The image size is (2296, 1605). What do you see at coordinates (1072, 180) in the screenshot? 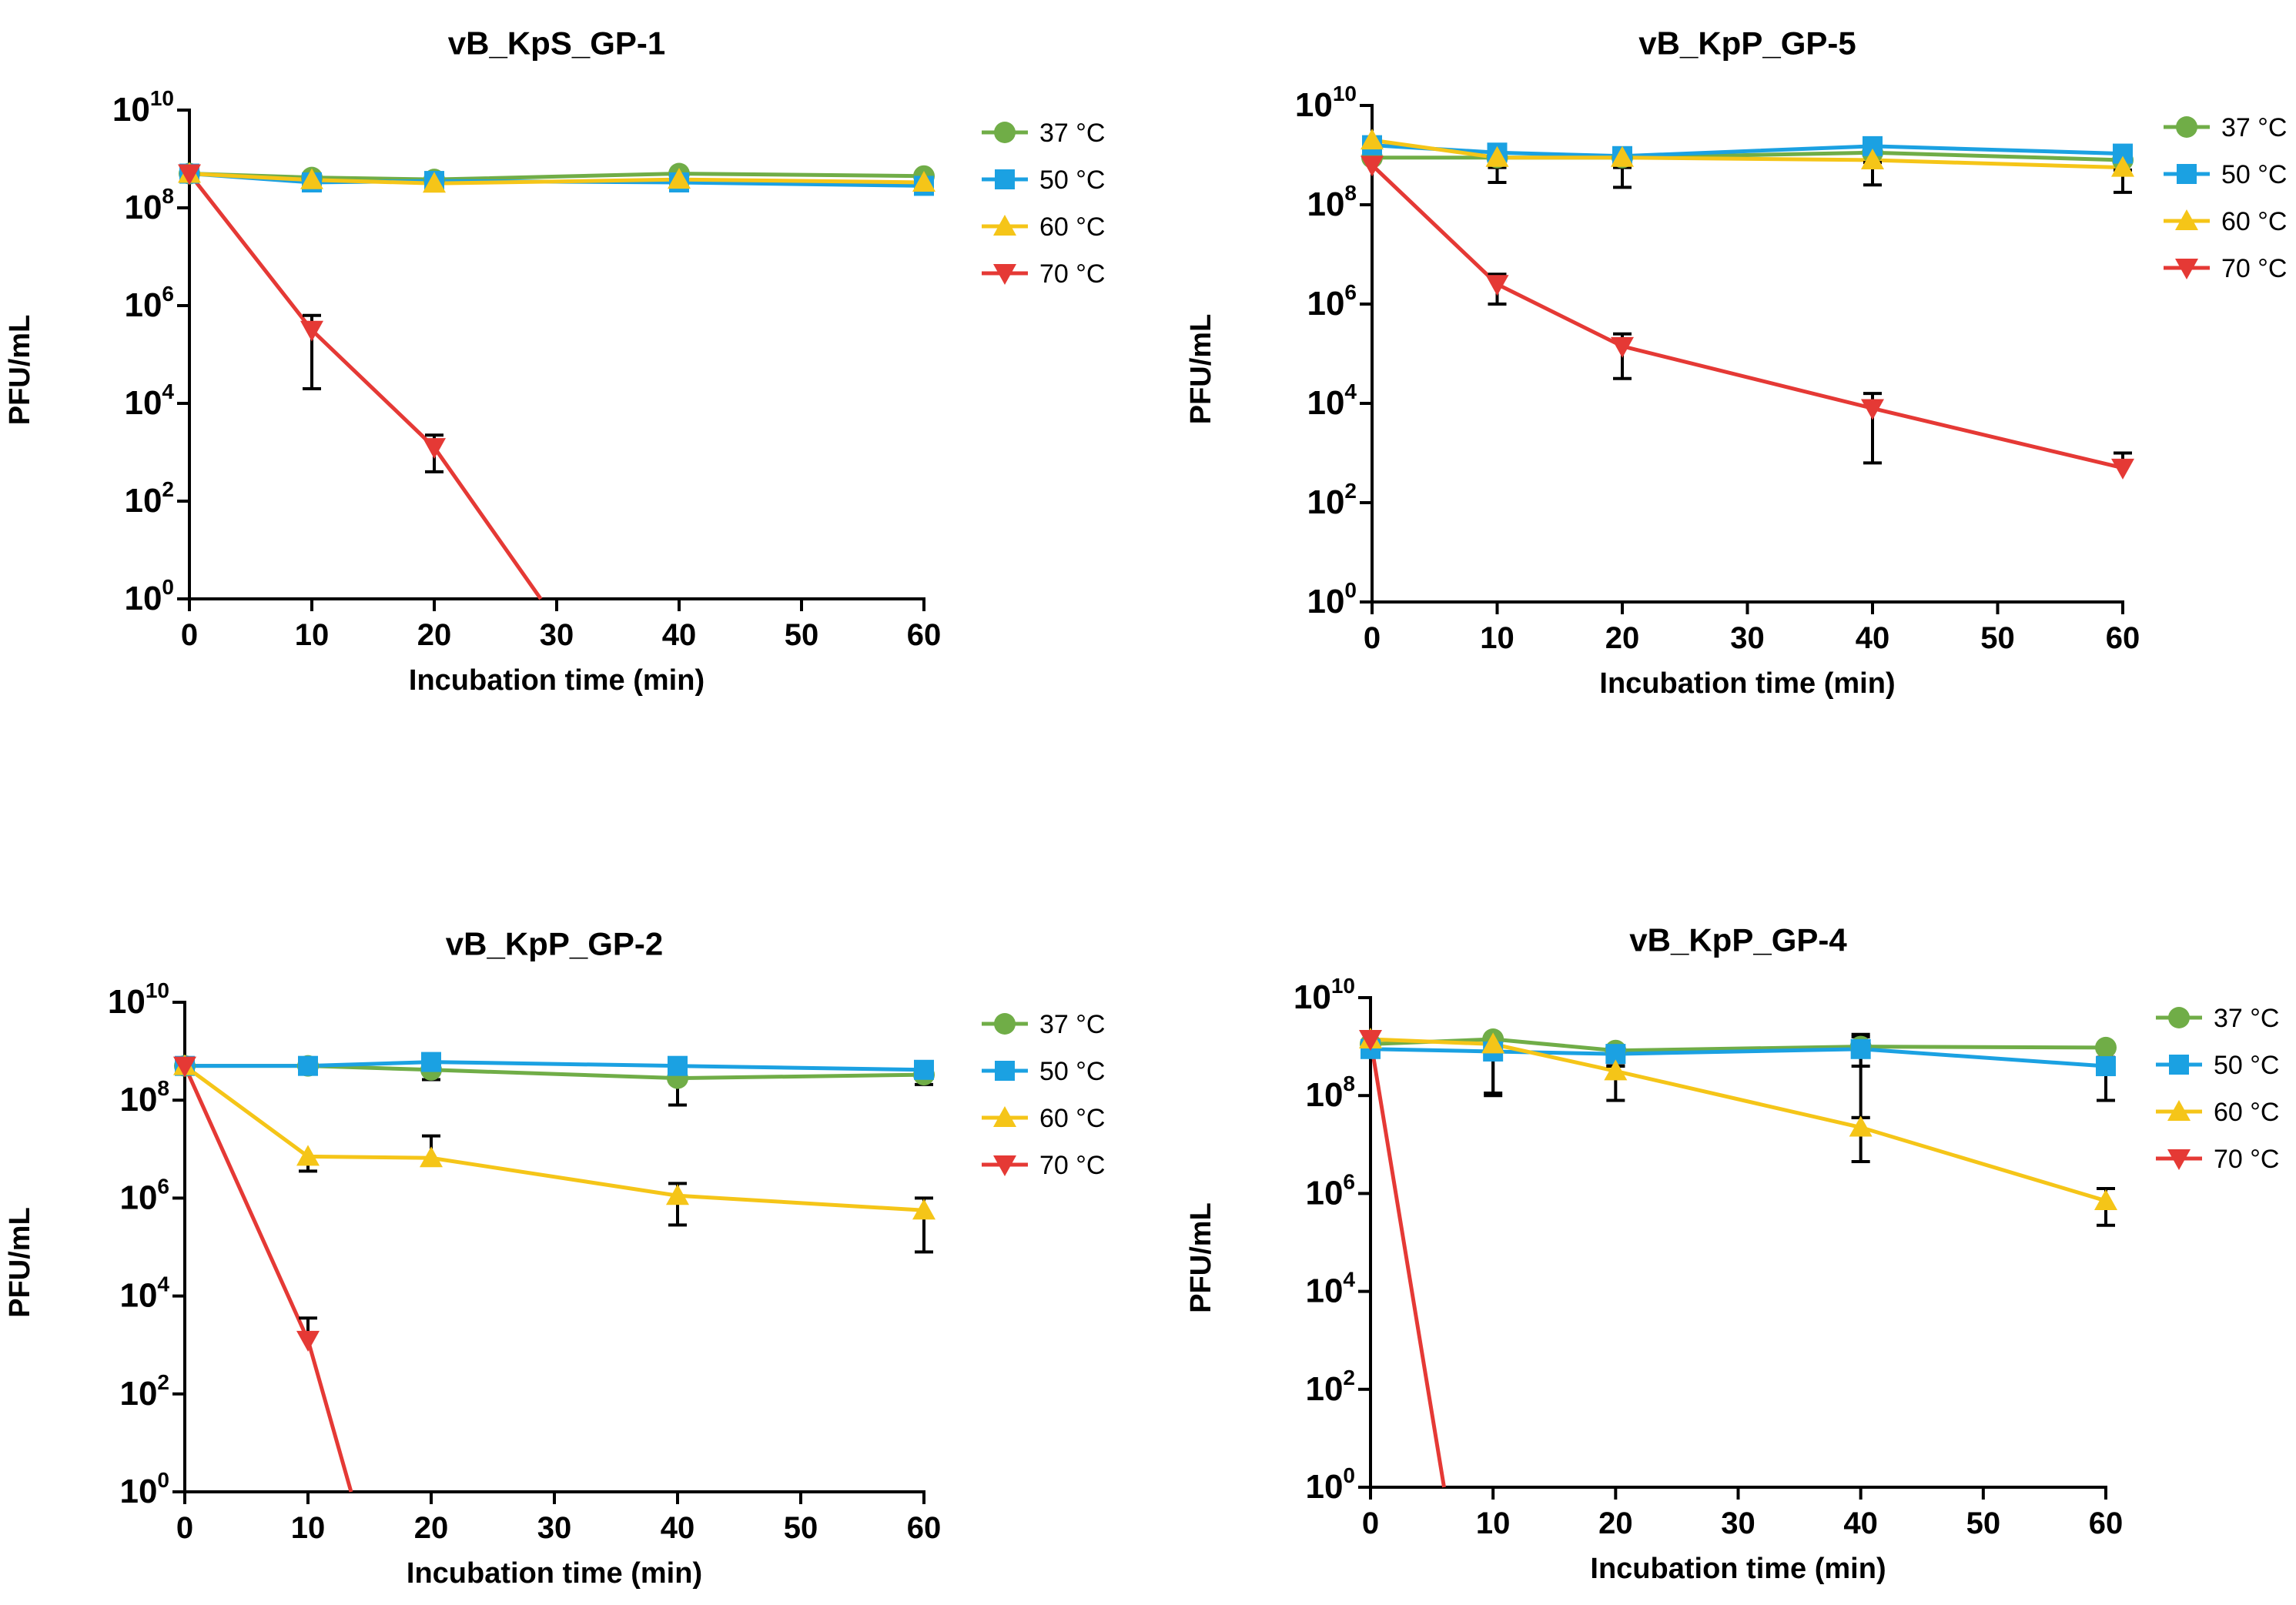
I see `legend-label: 50 °C` at bounding box center [1072, 180].